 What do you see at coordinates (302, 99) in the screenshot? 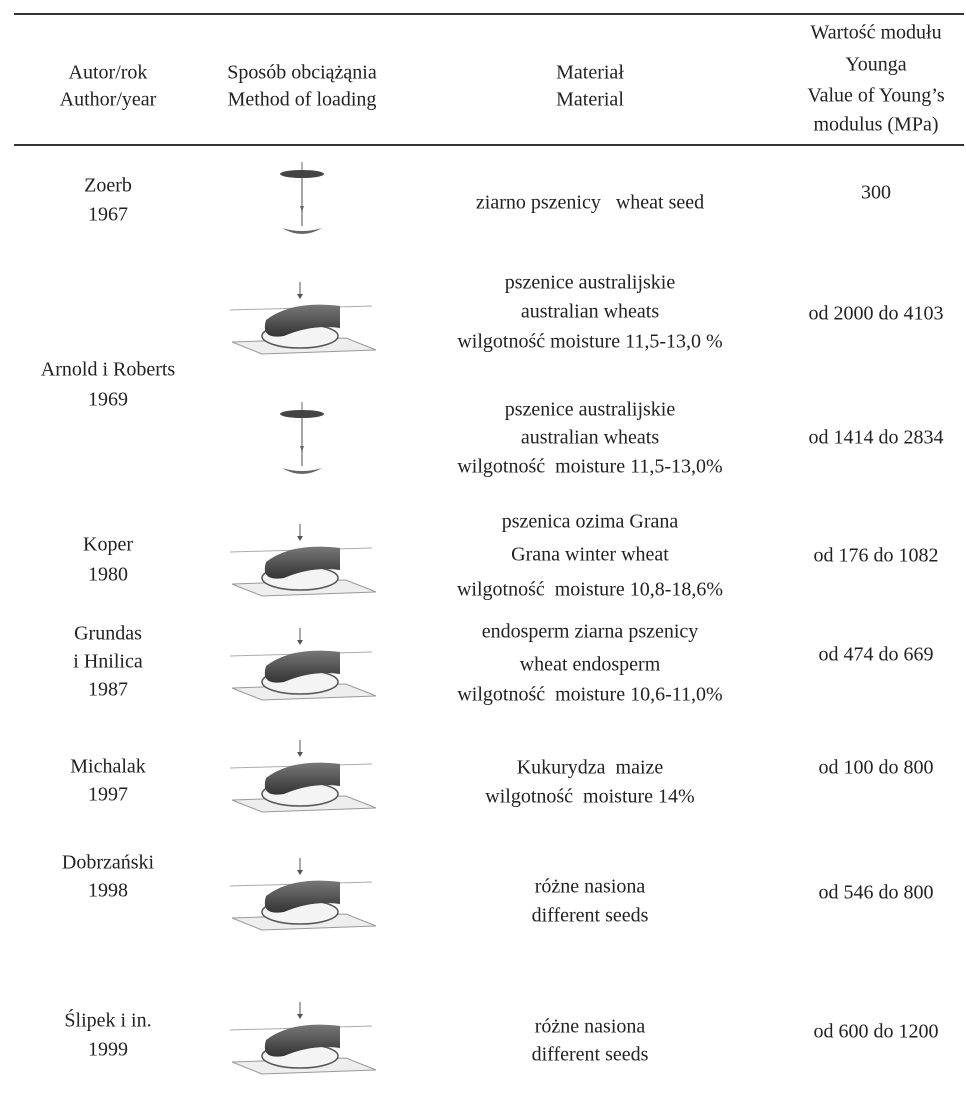
I see `header-cell: Method of loading` at bounding box center [302, 99].